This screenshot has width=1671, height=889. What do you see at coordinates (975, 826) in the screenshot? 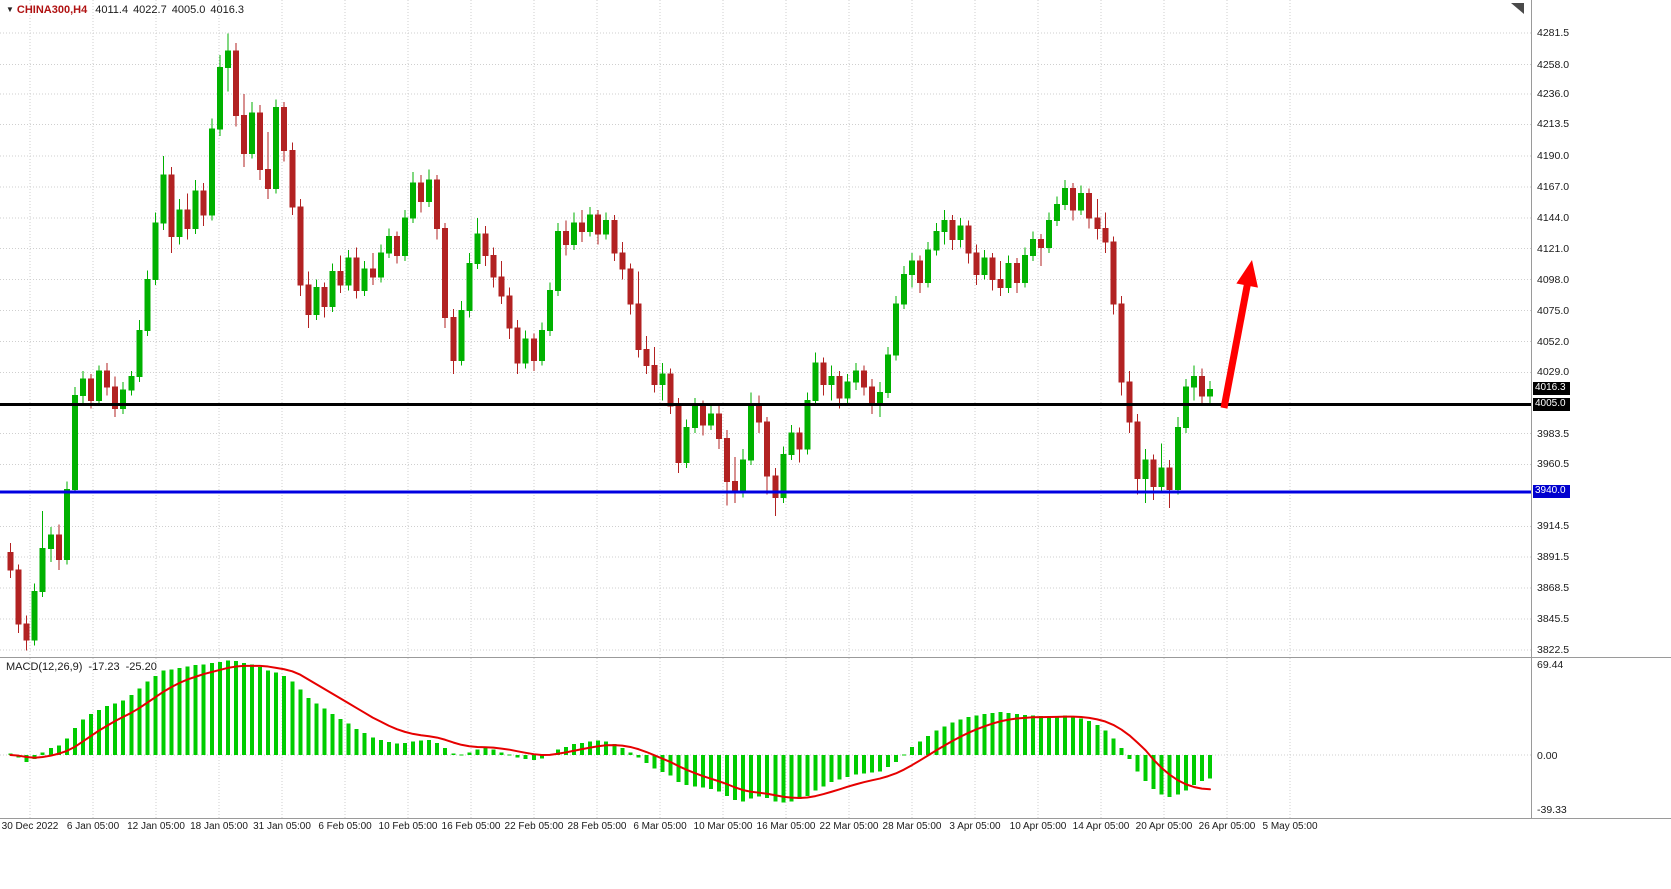
I see `time-axis-label: 3 Apr 05:00` at bounding box center [975, 826].